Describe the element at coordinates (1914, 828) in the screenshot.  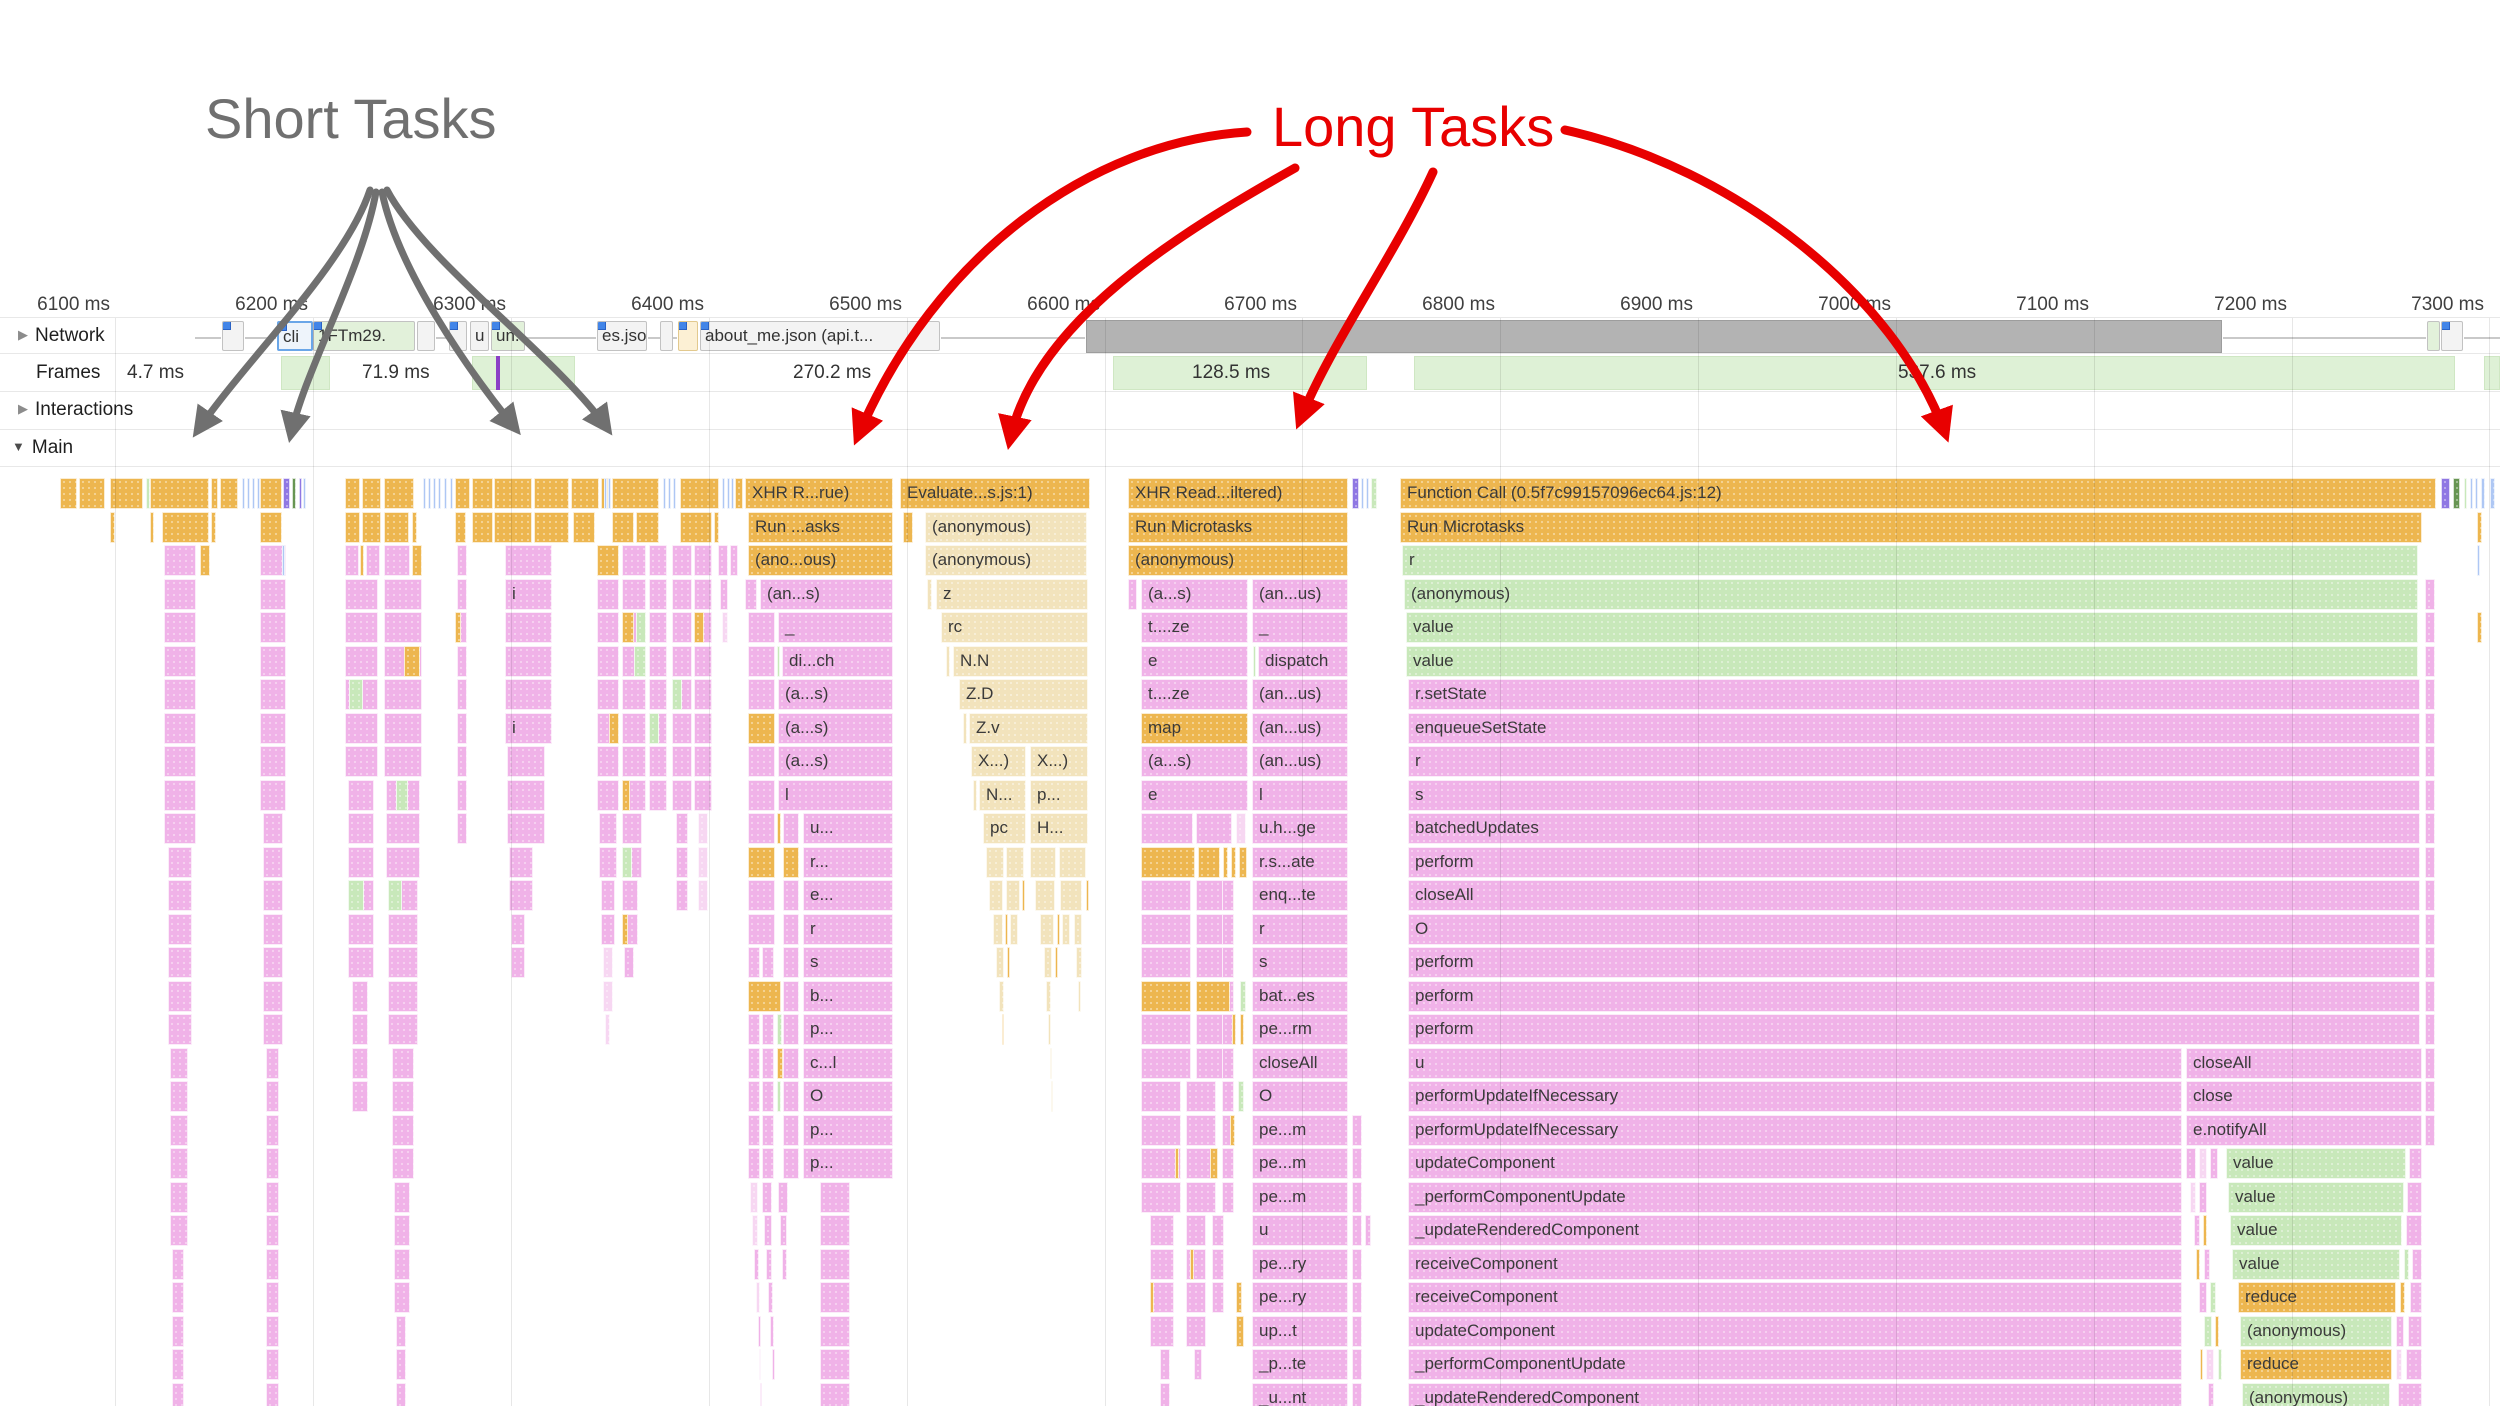
I see `flame-bar: batchedUpdates` at that location.